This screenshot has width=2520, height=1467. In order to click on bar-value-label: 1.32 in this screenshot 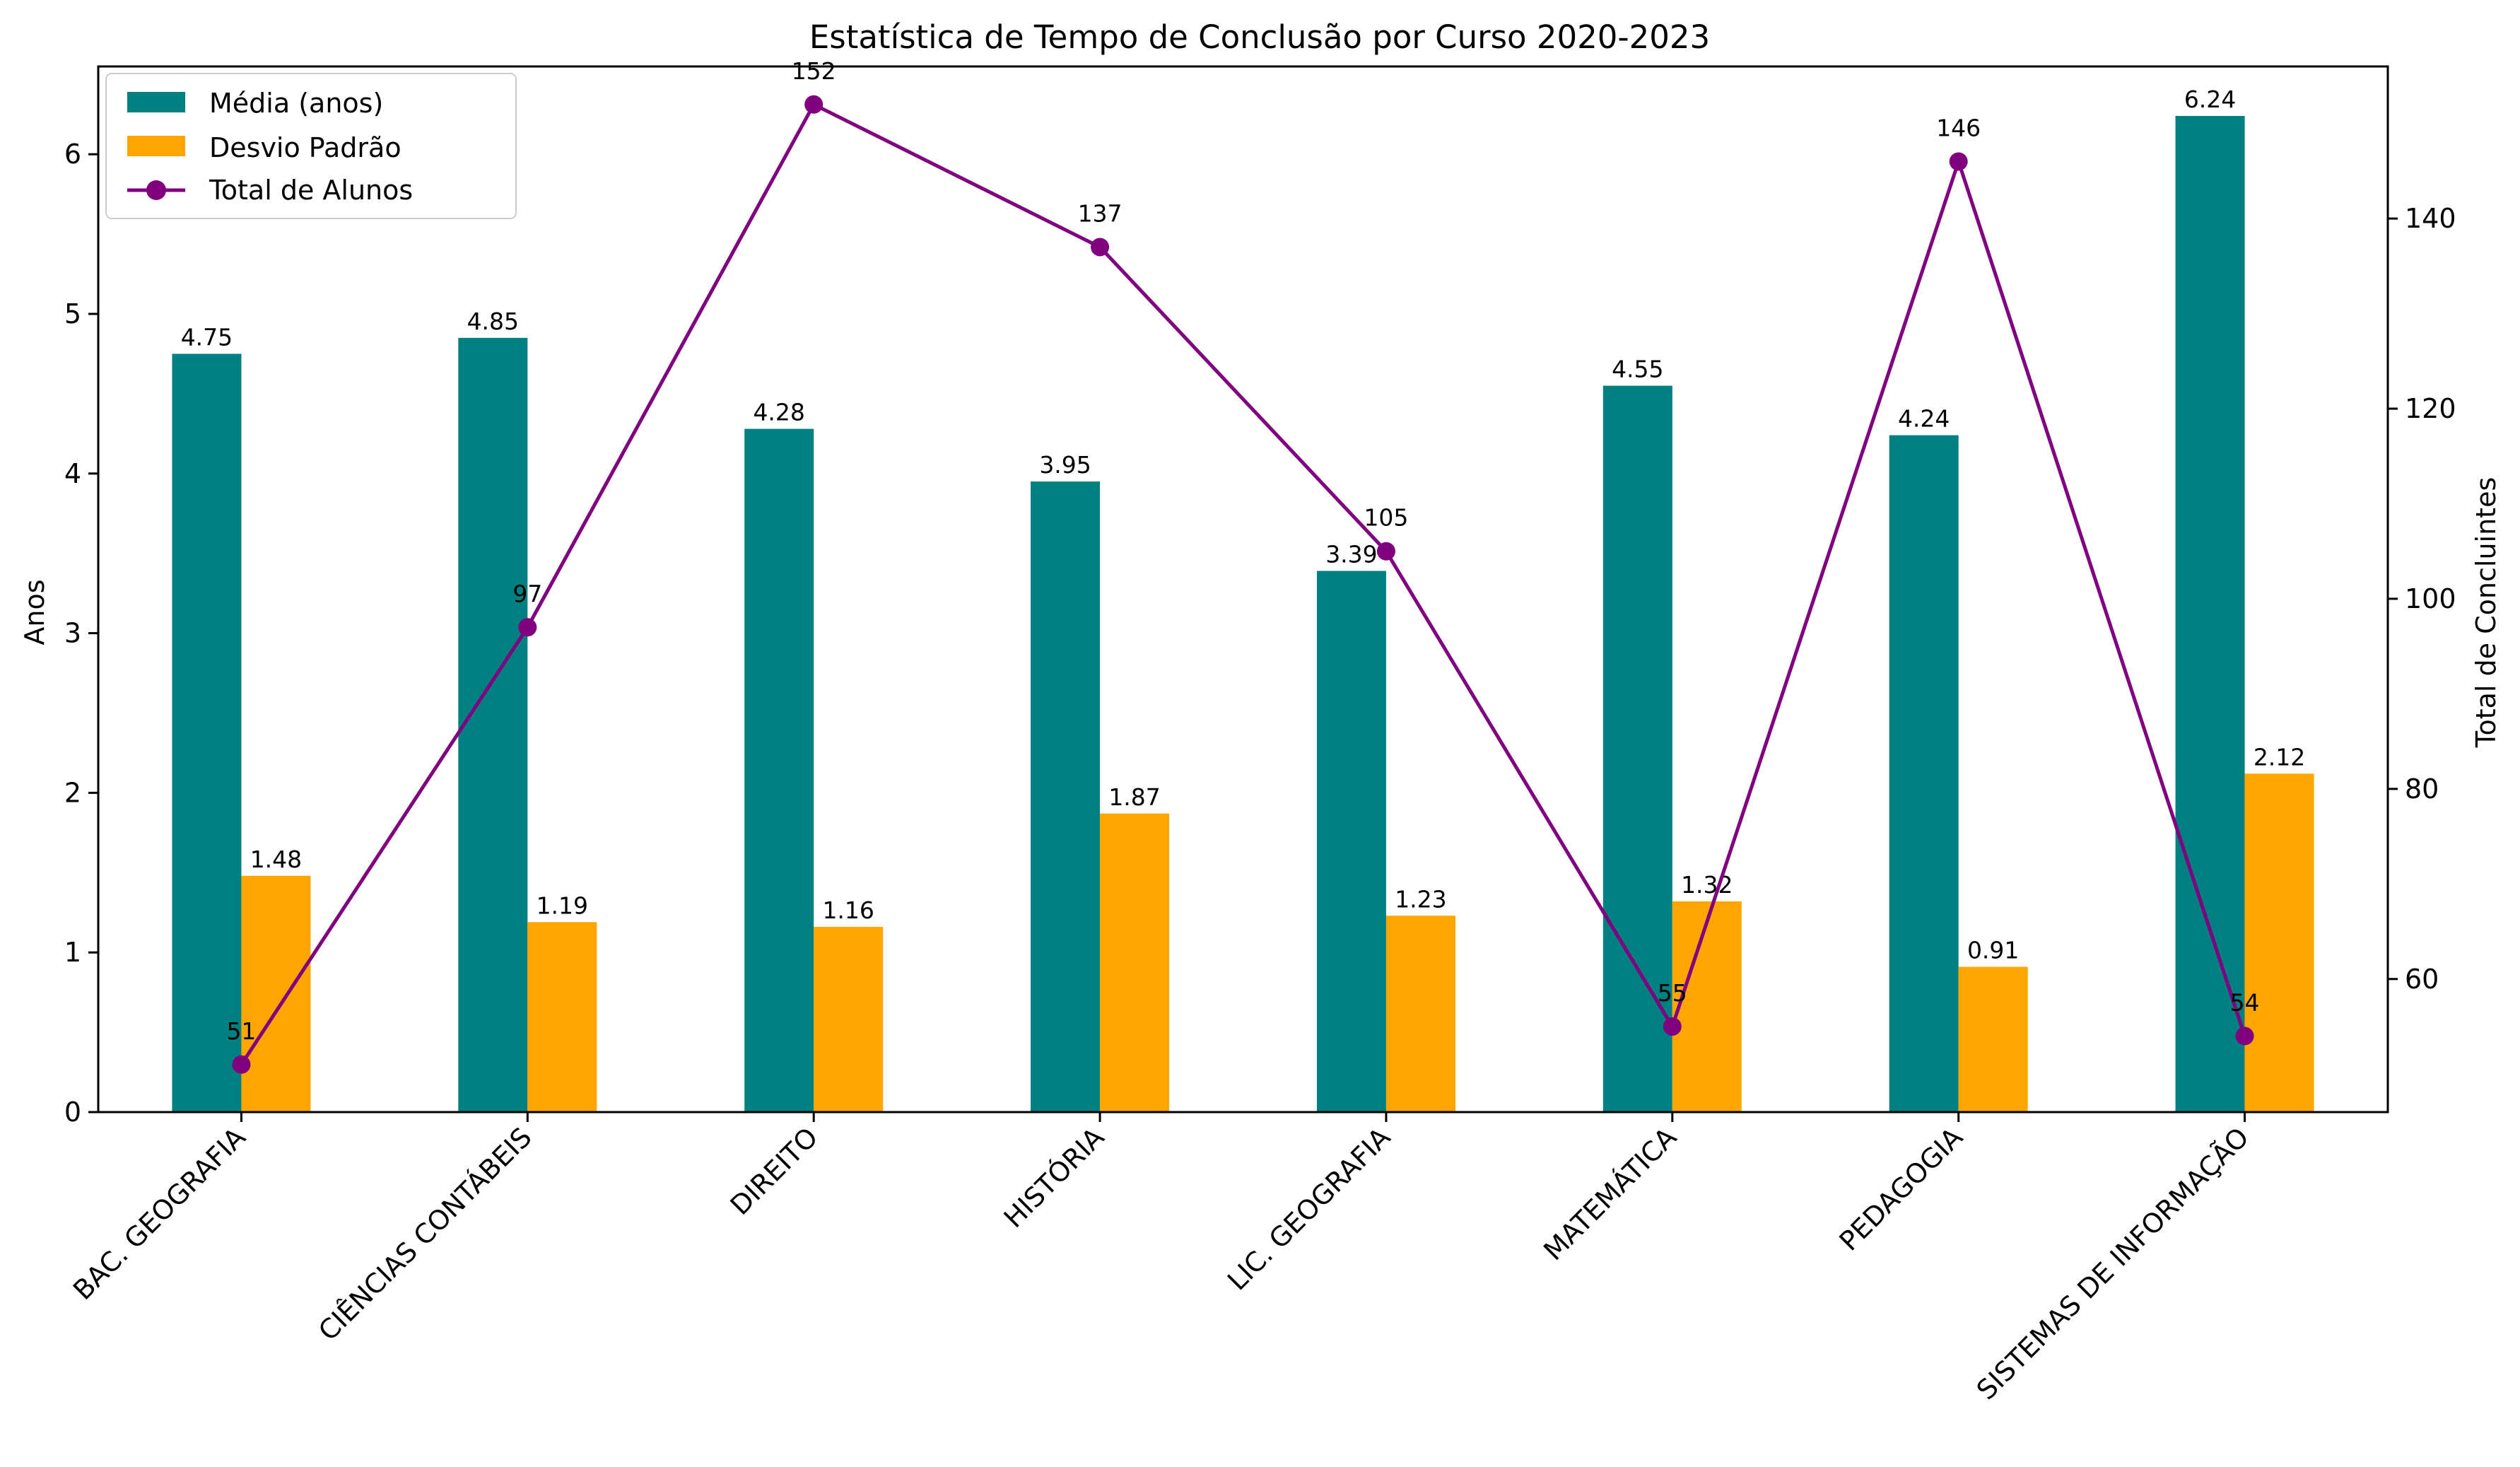, I will do `click(1707, 885)`.